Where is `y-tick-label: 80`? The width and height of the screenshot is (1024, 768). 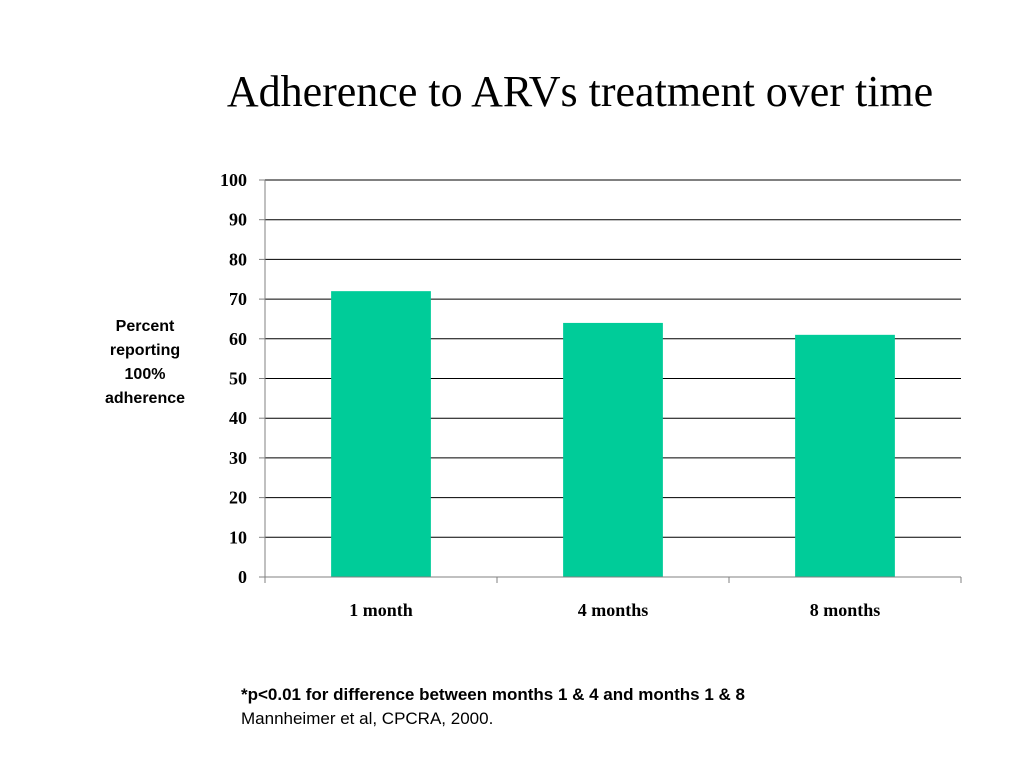 y-tick-label: 80 is located at coordinates (238, 259).